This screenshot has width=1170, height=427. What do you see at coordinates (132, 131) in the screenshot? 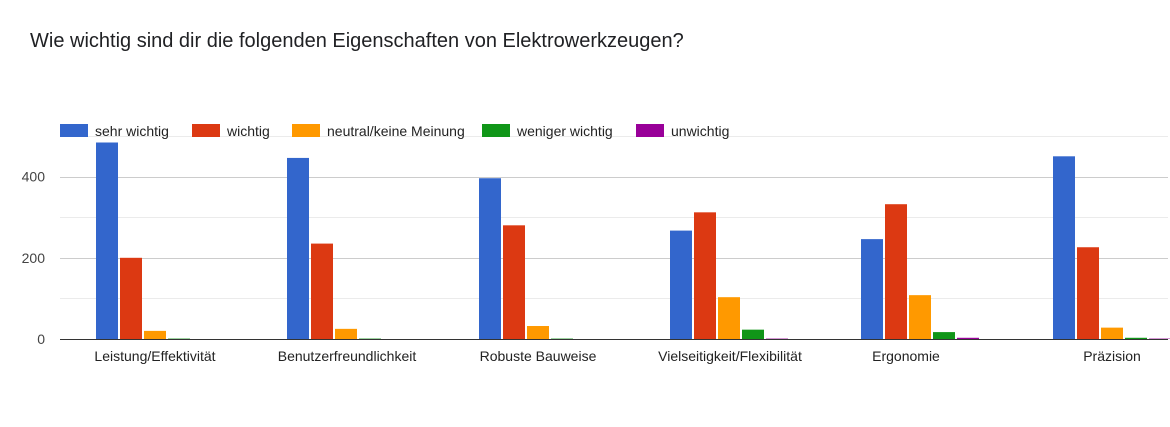
I see `legend-label: sehr wichtig` at bounding box center [132, 131].